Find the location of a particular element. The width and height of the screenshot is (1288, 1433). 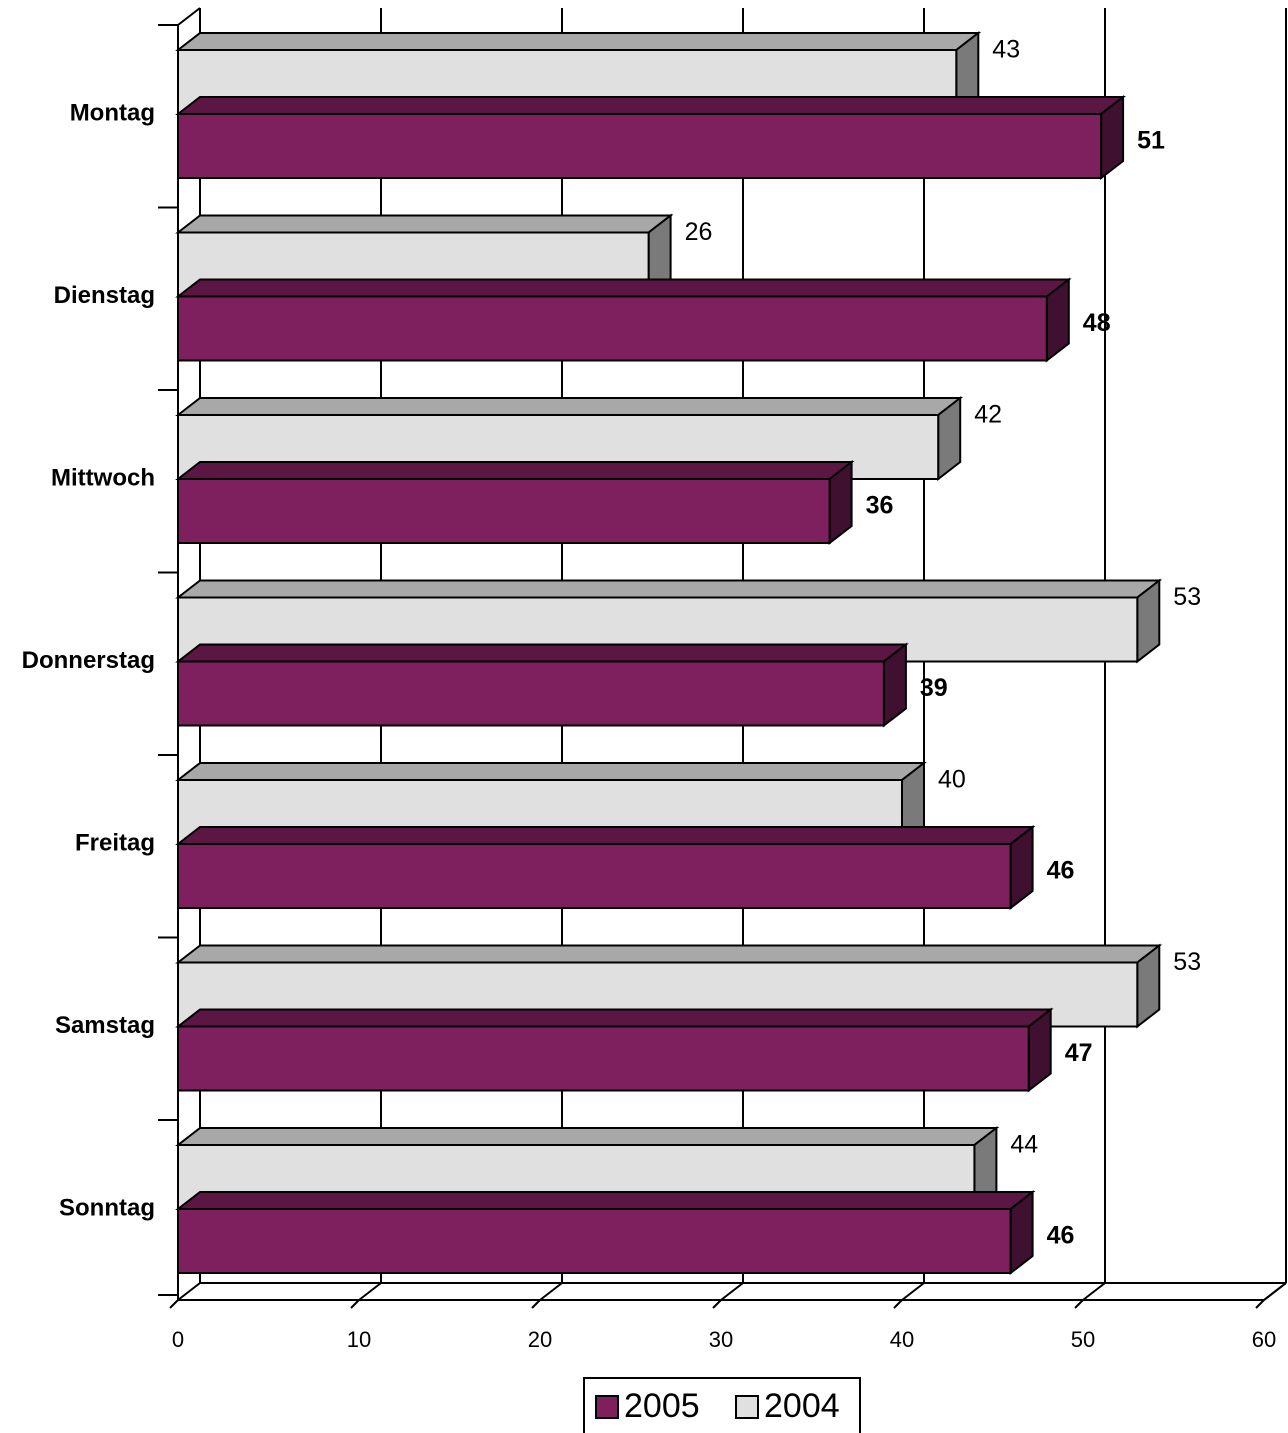

bar-2005-freitag is located at coordinates (594, 876).